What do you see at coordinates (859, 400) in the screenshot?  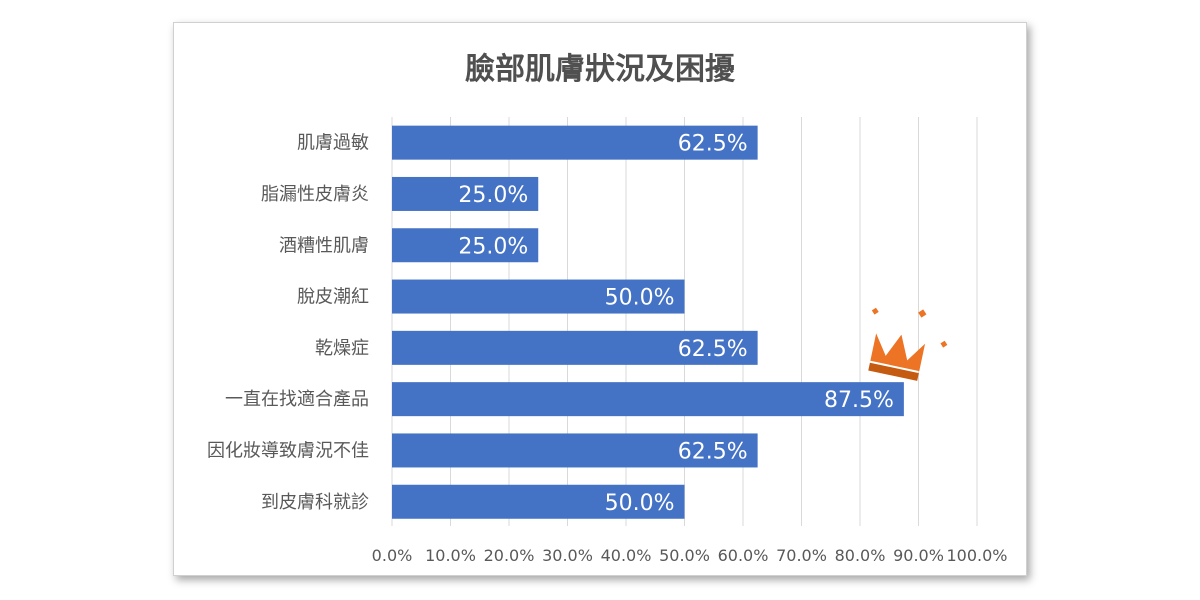 I see `data-label: 87.5%` at bounding box center [859, 400].